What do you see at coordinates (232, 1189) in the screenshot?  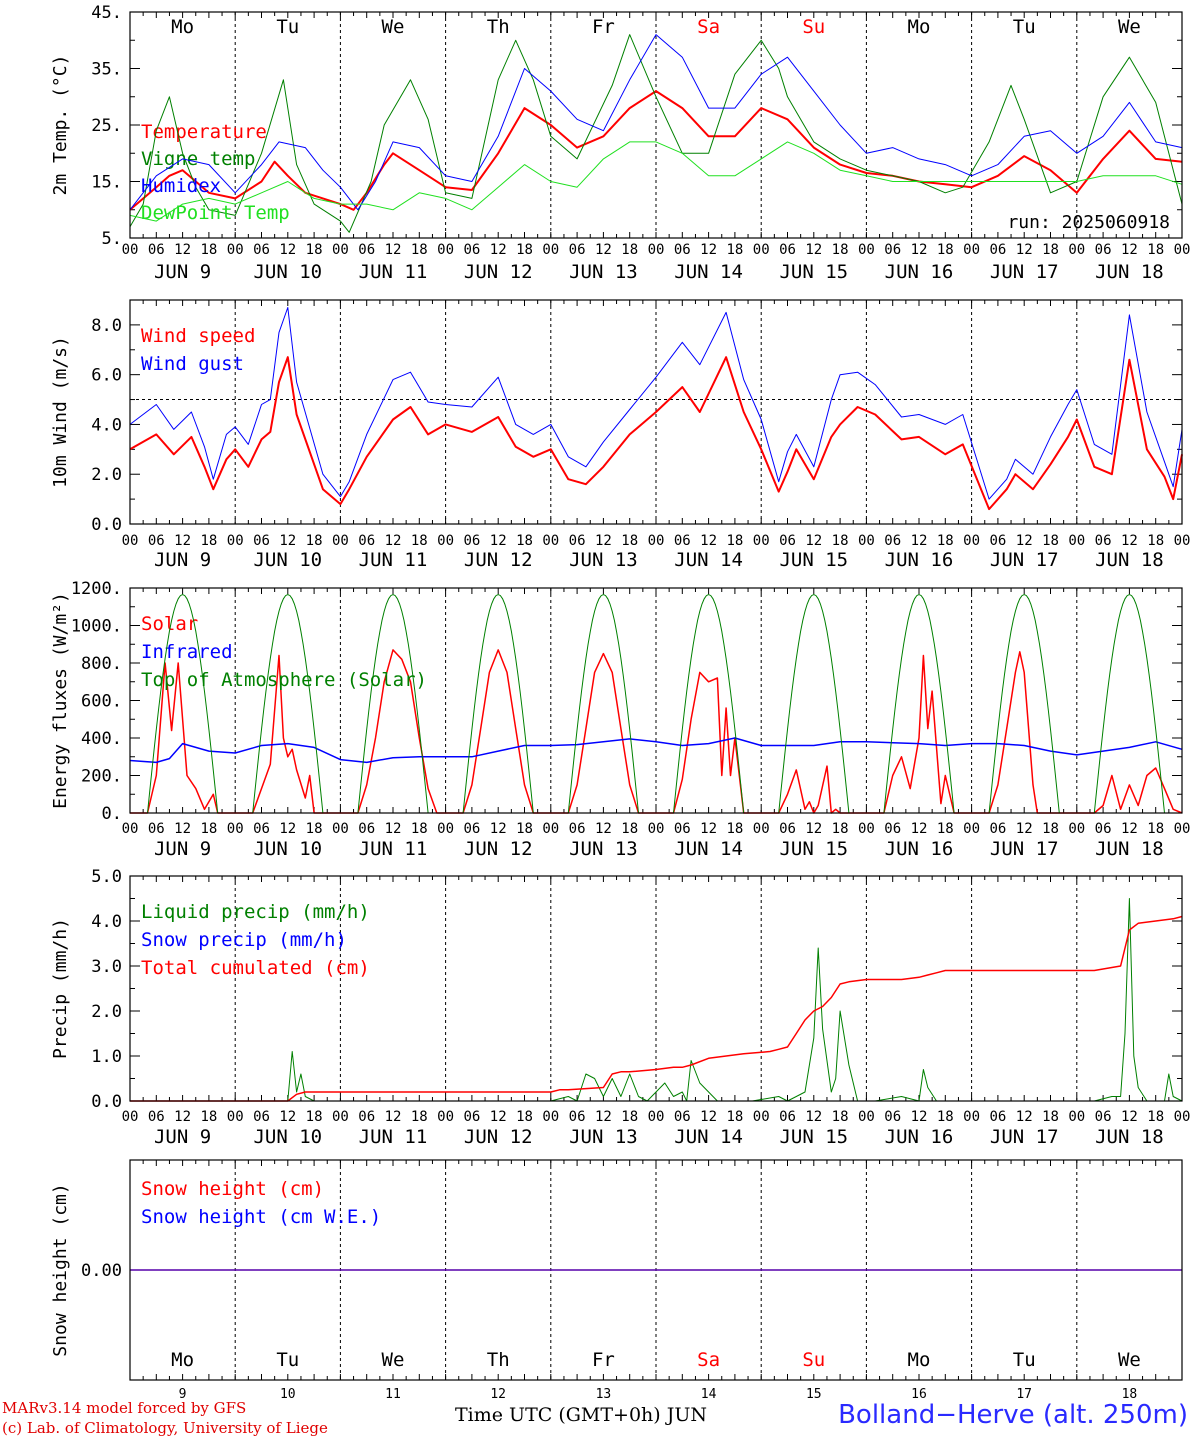 I see `legend-entry: Snow height (cm)` at bounding box center [232, 1189].